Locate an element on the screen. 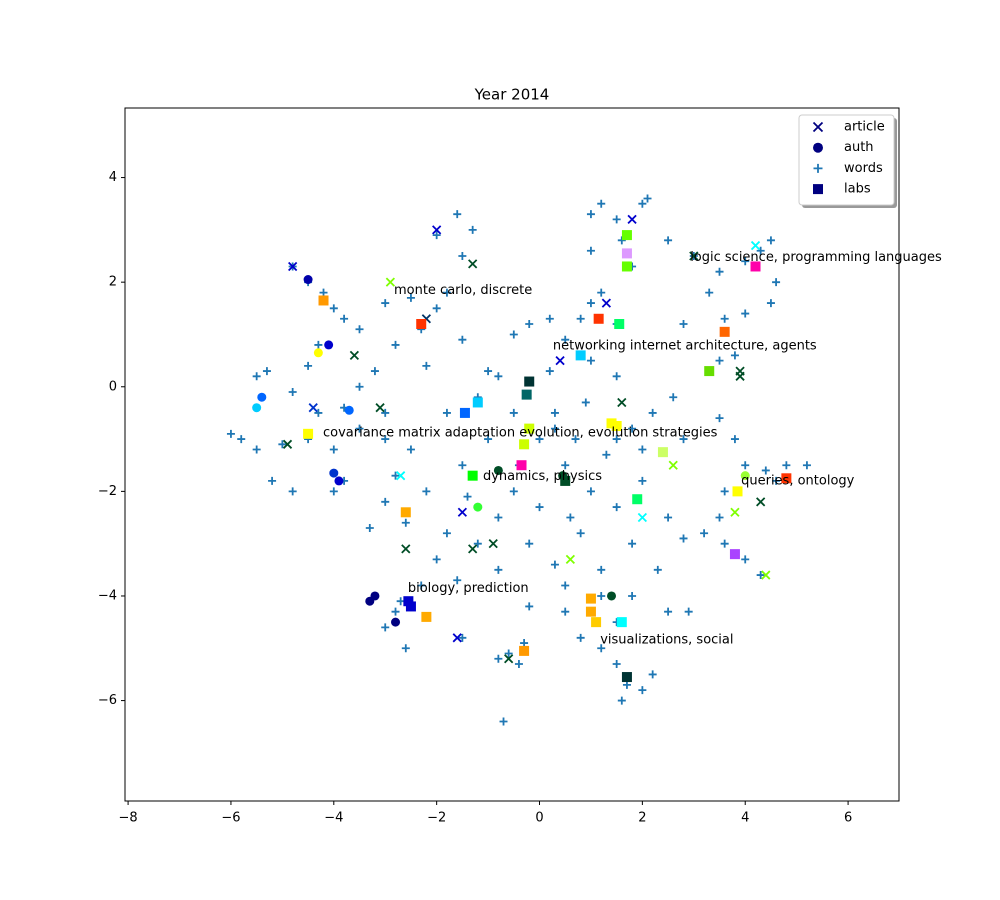 The width and height of the screenshot is (1000, 900). x-tick-label: −4 is located at coordinates (333, 818).